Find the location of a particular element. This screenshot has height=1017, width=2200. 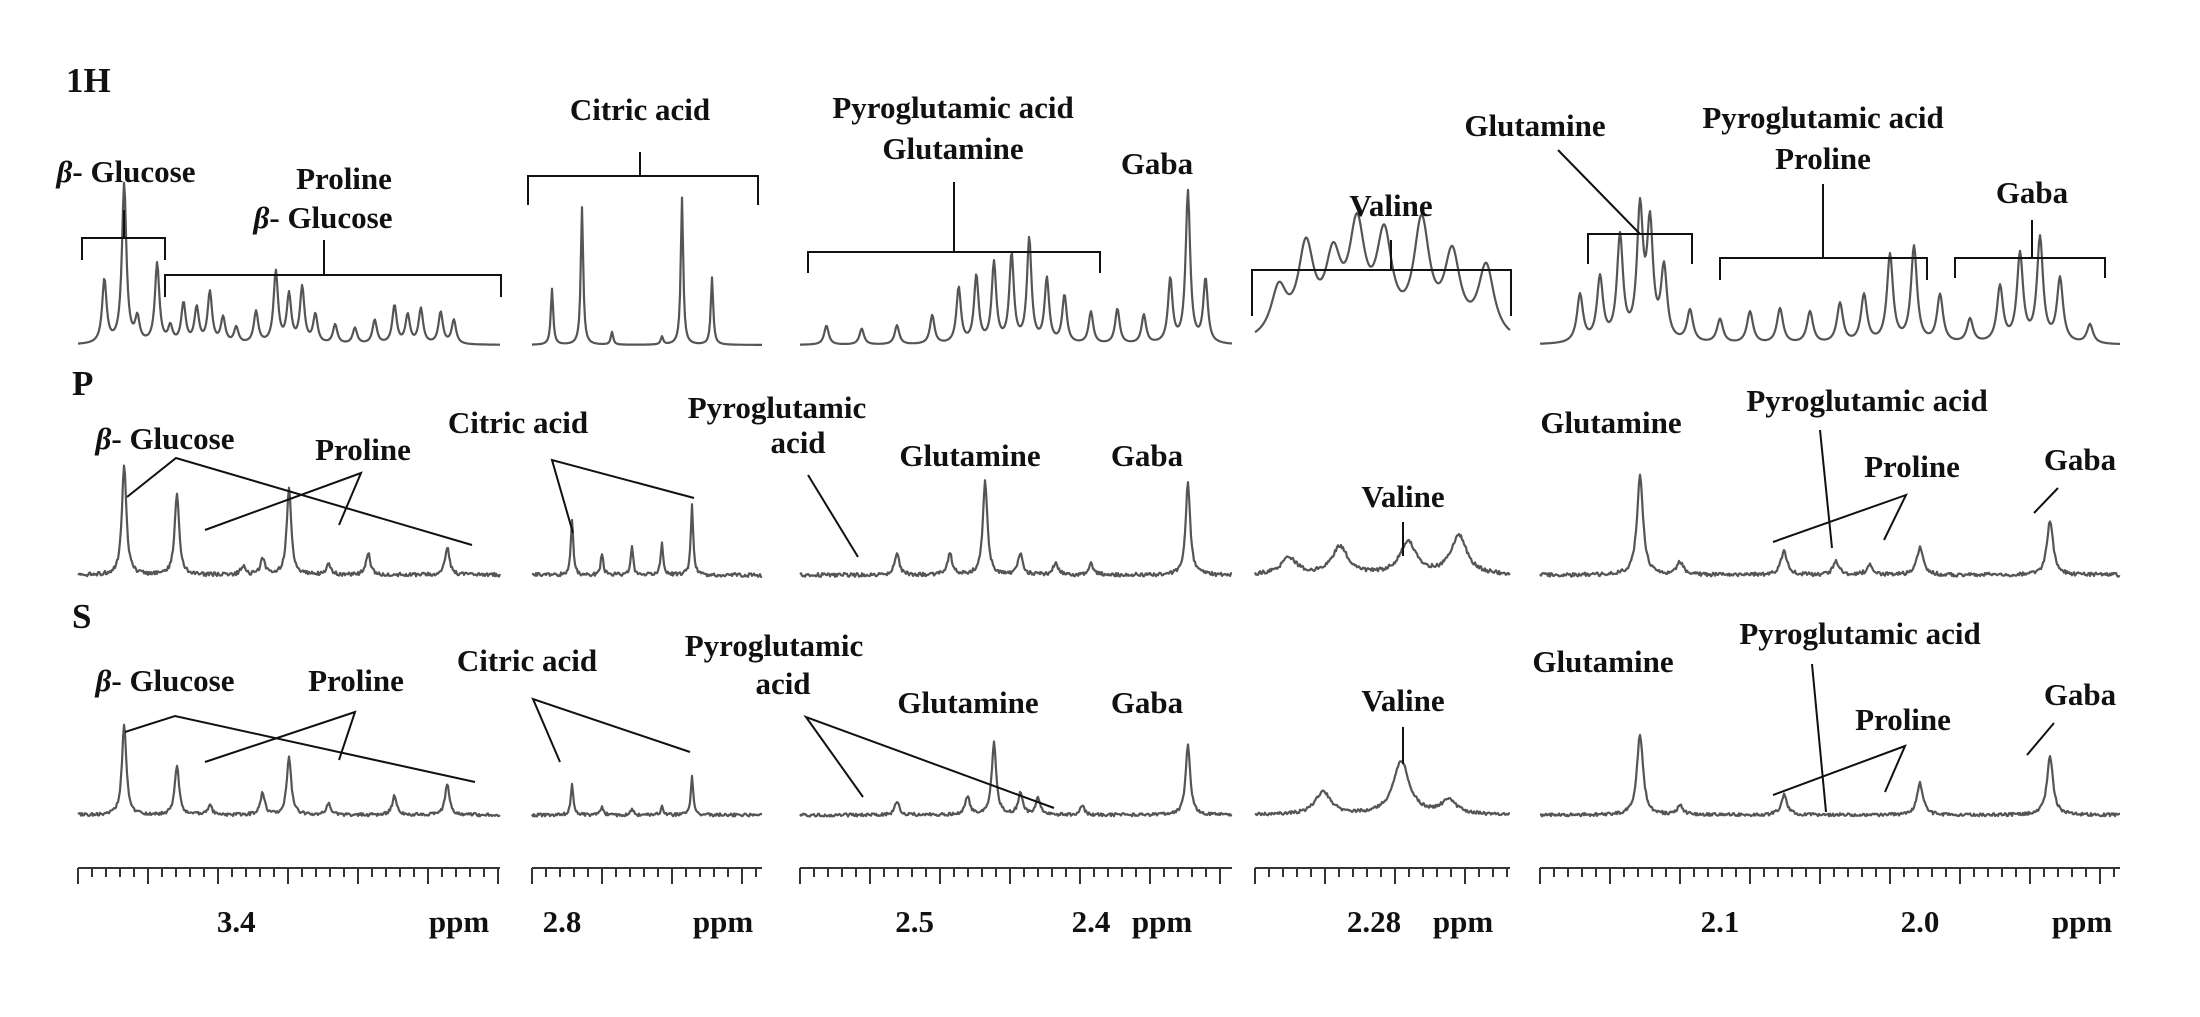

tick-label: 3.4 is located at coordinates (236, 921).